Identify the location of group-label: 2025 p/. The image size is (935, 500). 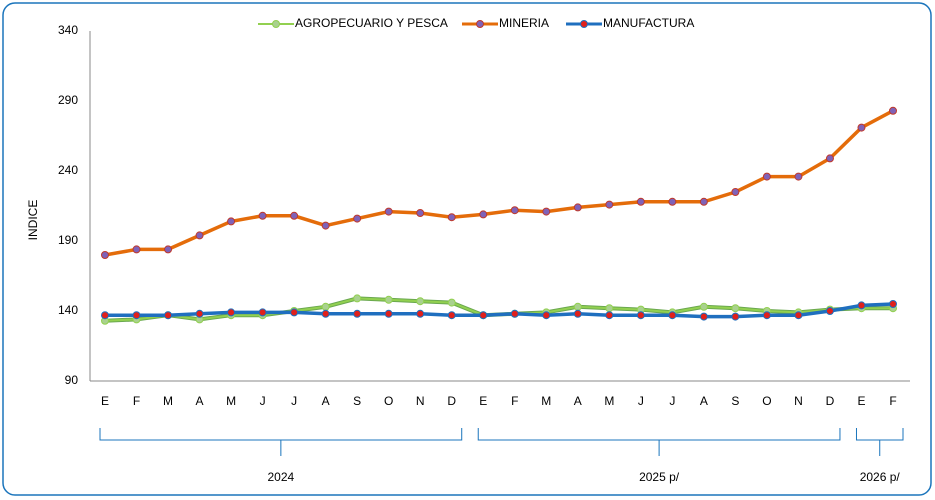
(659, 477).